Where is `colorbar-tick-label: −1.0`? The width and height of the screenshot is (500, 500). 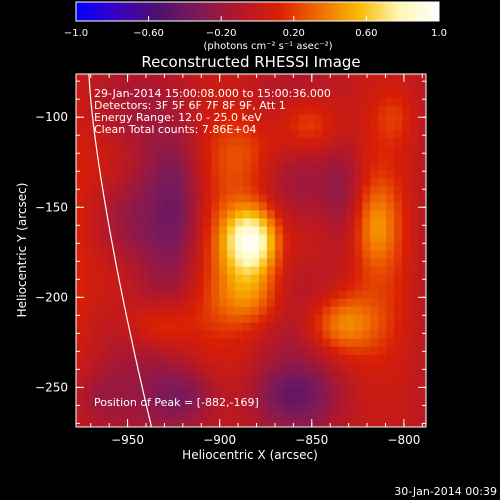
colorbar-tick-label: −1.0 is located at coordinates (76, 33).